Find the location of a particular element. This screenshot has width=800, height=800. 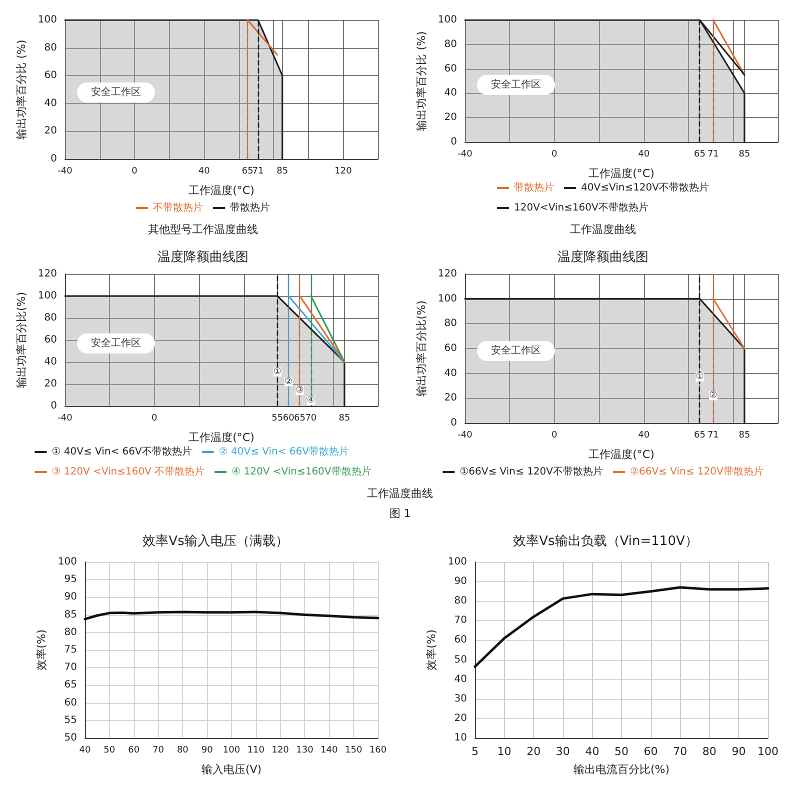

y-tick-label: 50 is located at coordinates (70, 738).